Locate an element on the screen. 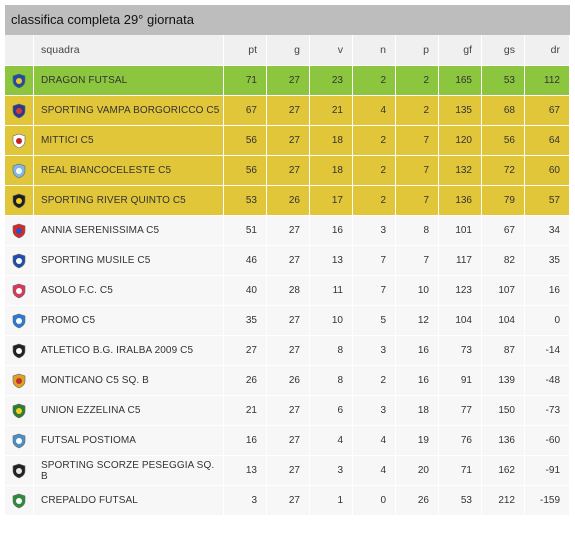 This screenshot has width=575, height=538. table-row: DRAGON FUTSAL 71 27 23 2 2 165 53 112 is located at coordinates (287, 81).